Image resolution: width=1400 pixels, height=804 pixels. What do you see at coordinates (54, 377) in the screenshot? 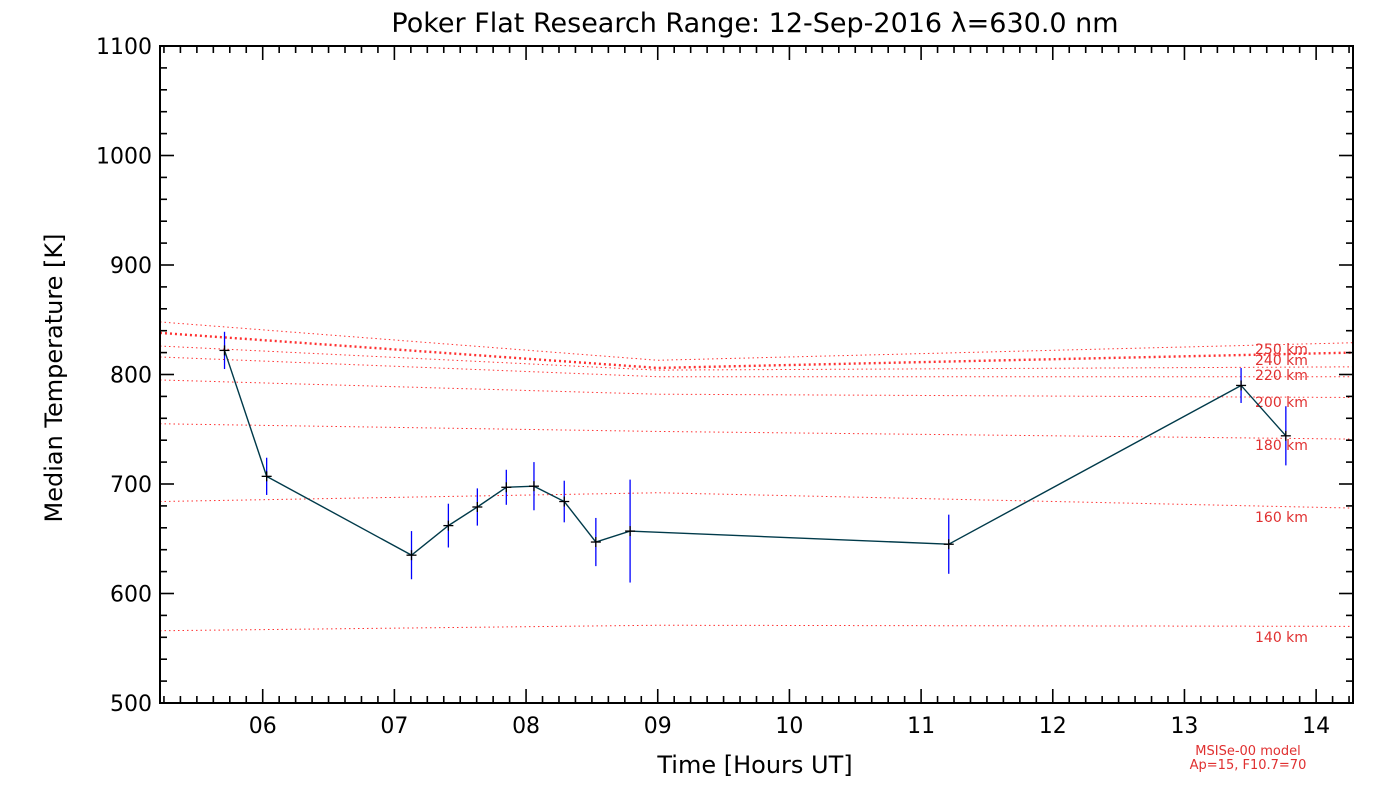
I see `y-axis-title: Median Temperature [K]` at bounding box center [54, 377].